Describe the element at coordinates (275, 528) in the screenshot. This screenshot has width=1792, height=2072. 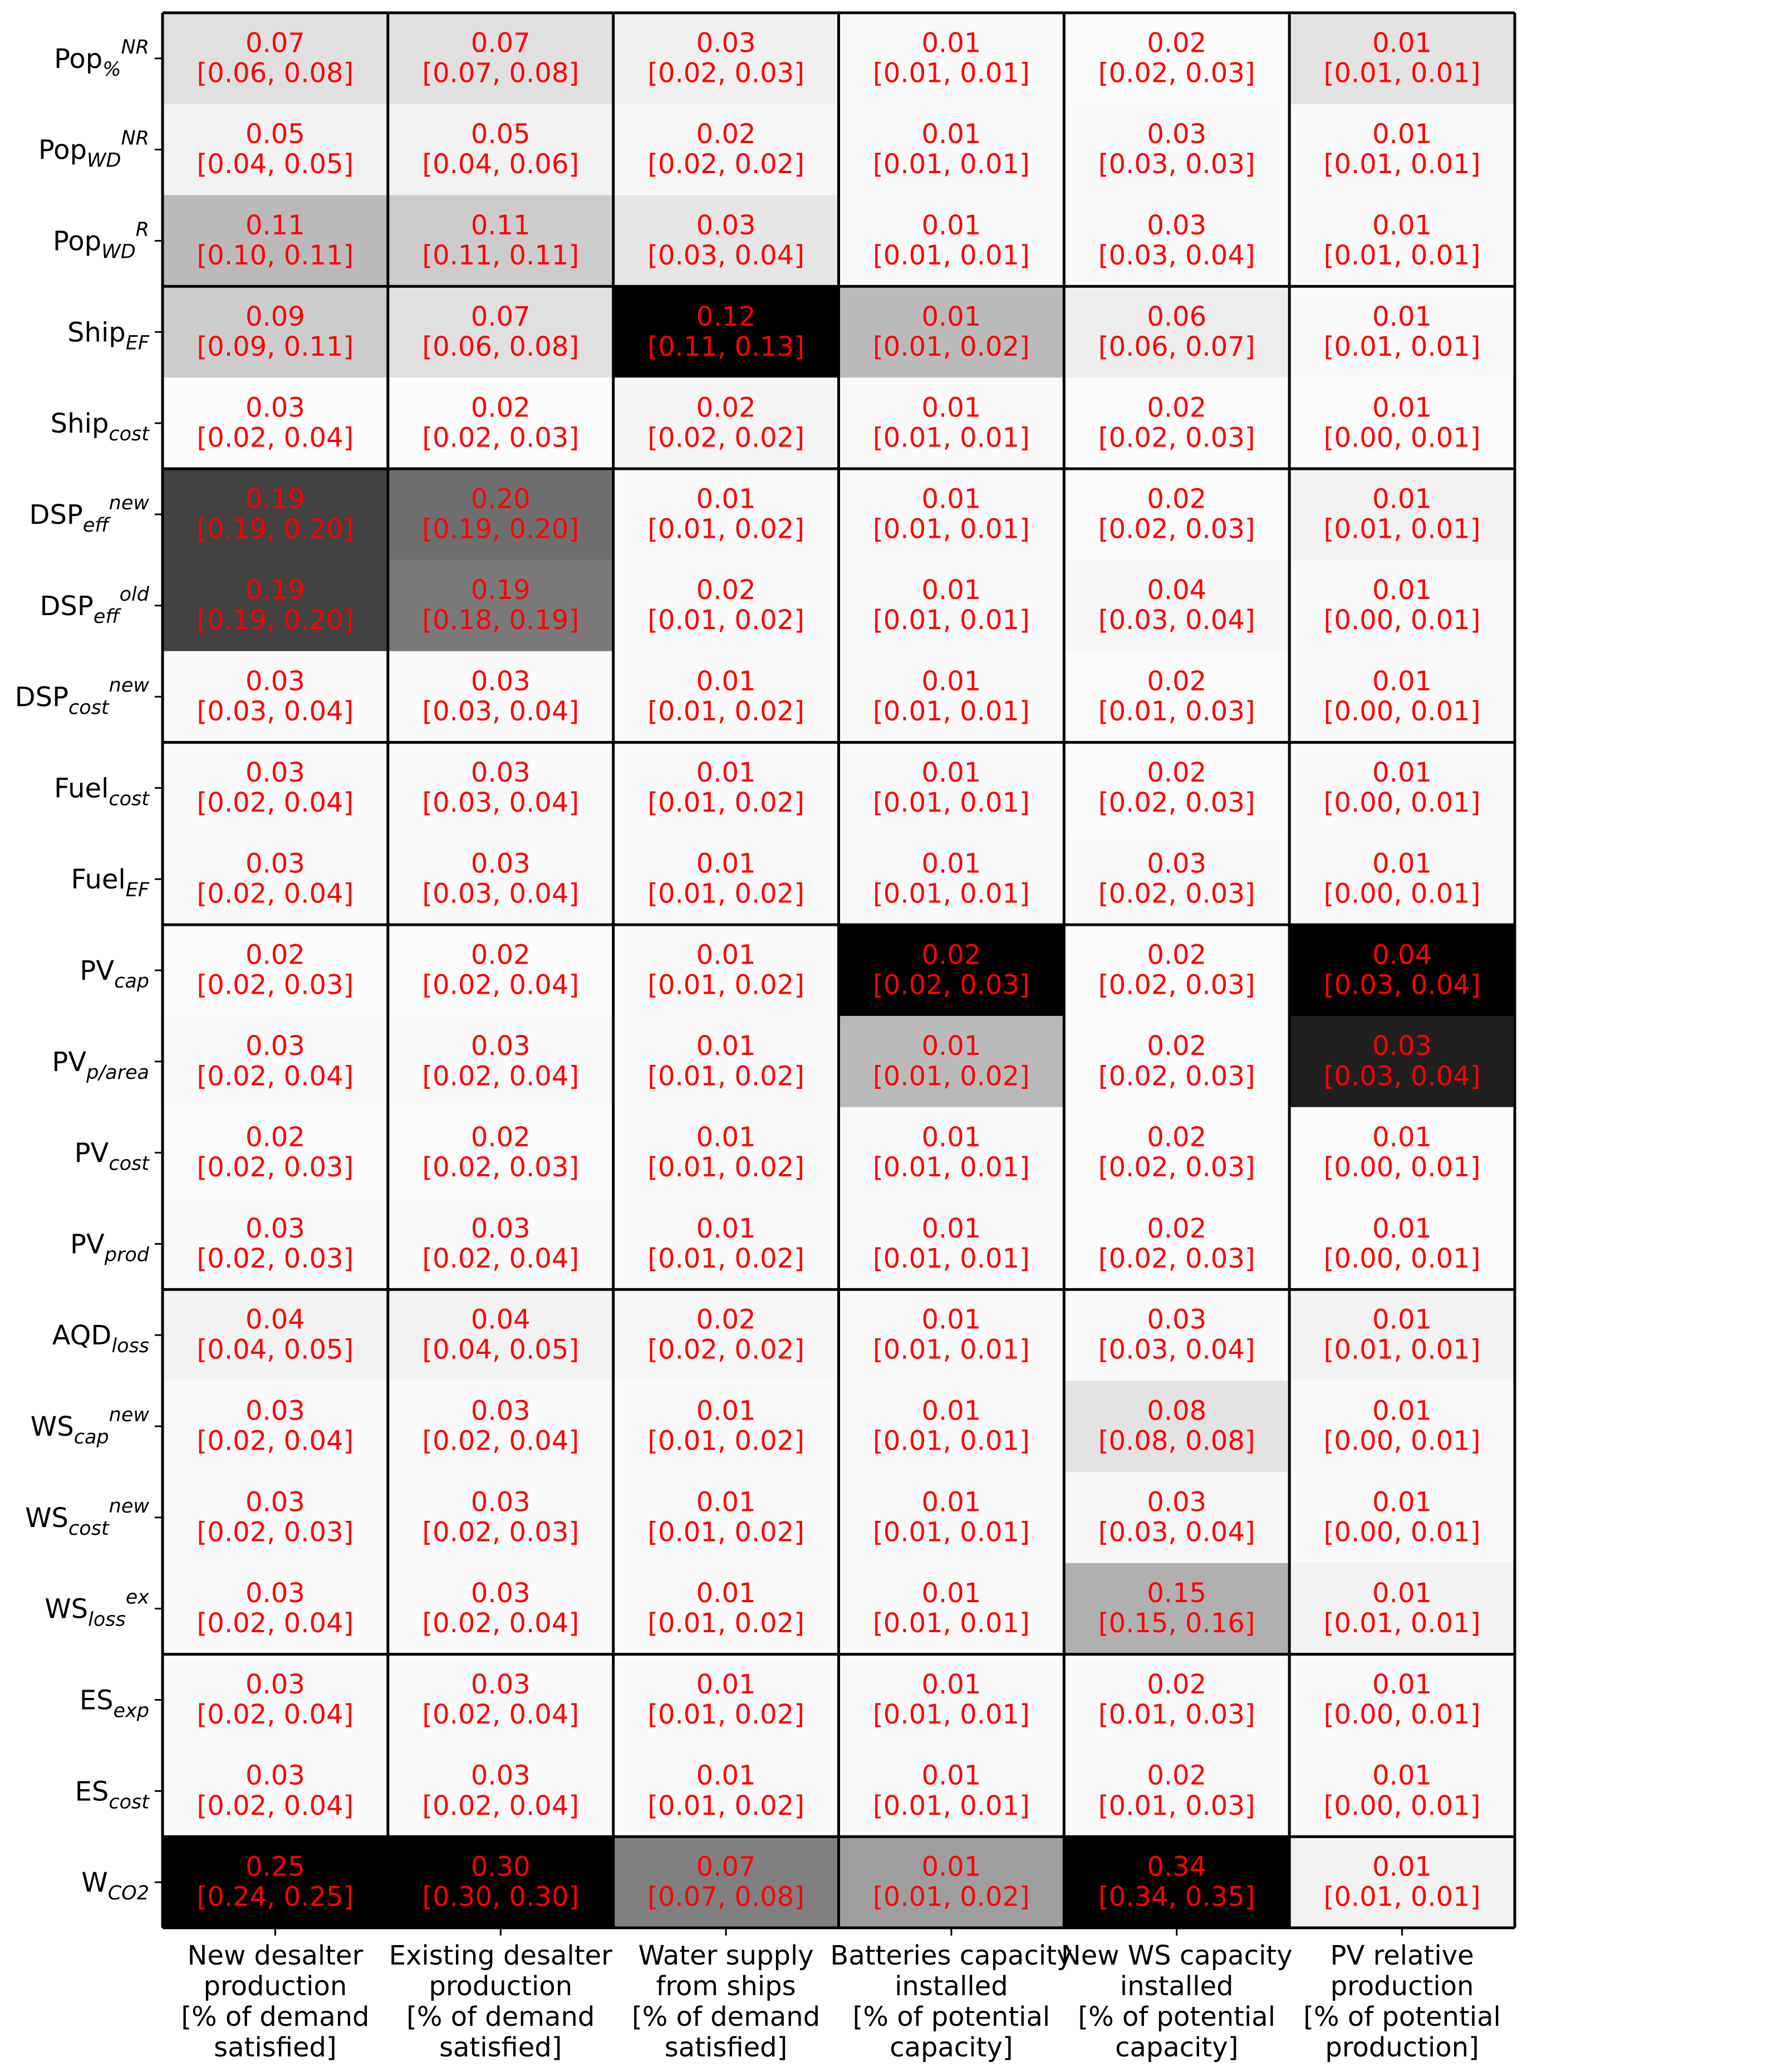
I see `cell-interval-label: [0.19, 0.20]` at that location.